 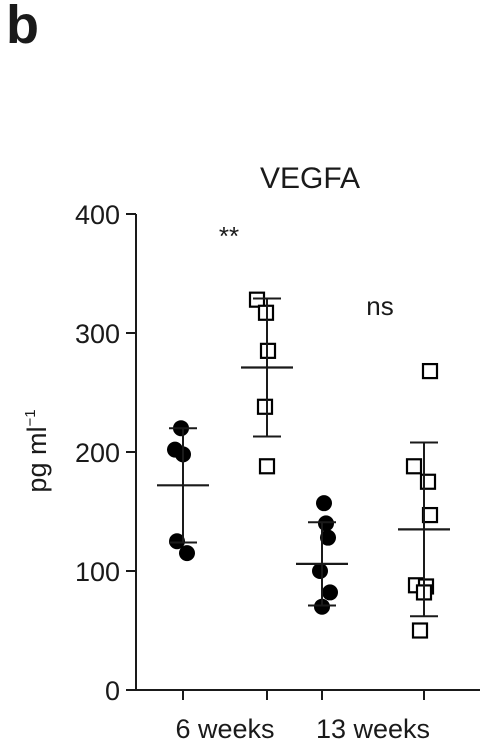 What do you see at coordinates (310, 178) in the screenshot?
I see `chart-title: VEGFA` at bounding box center [310, 178].